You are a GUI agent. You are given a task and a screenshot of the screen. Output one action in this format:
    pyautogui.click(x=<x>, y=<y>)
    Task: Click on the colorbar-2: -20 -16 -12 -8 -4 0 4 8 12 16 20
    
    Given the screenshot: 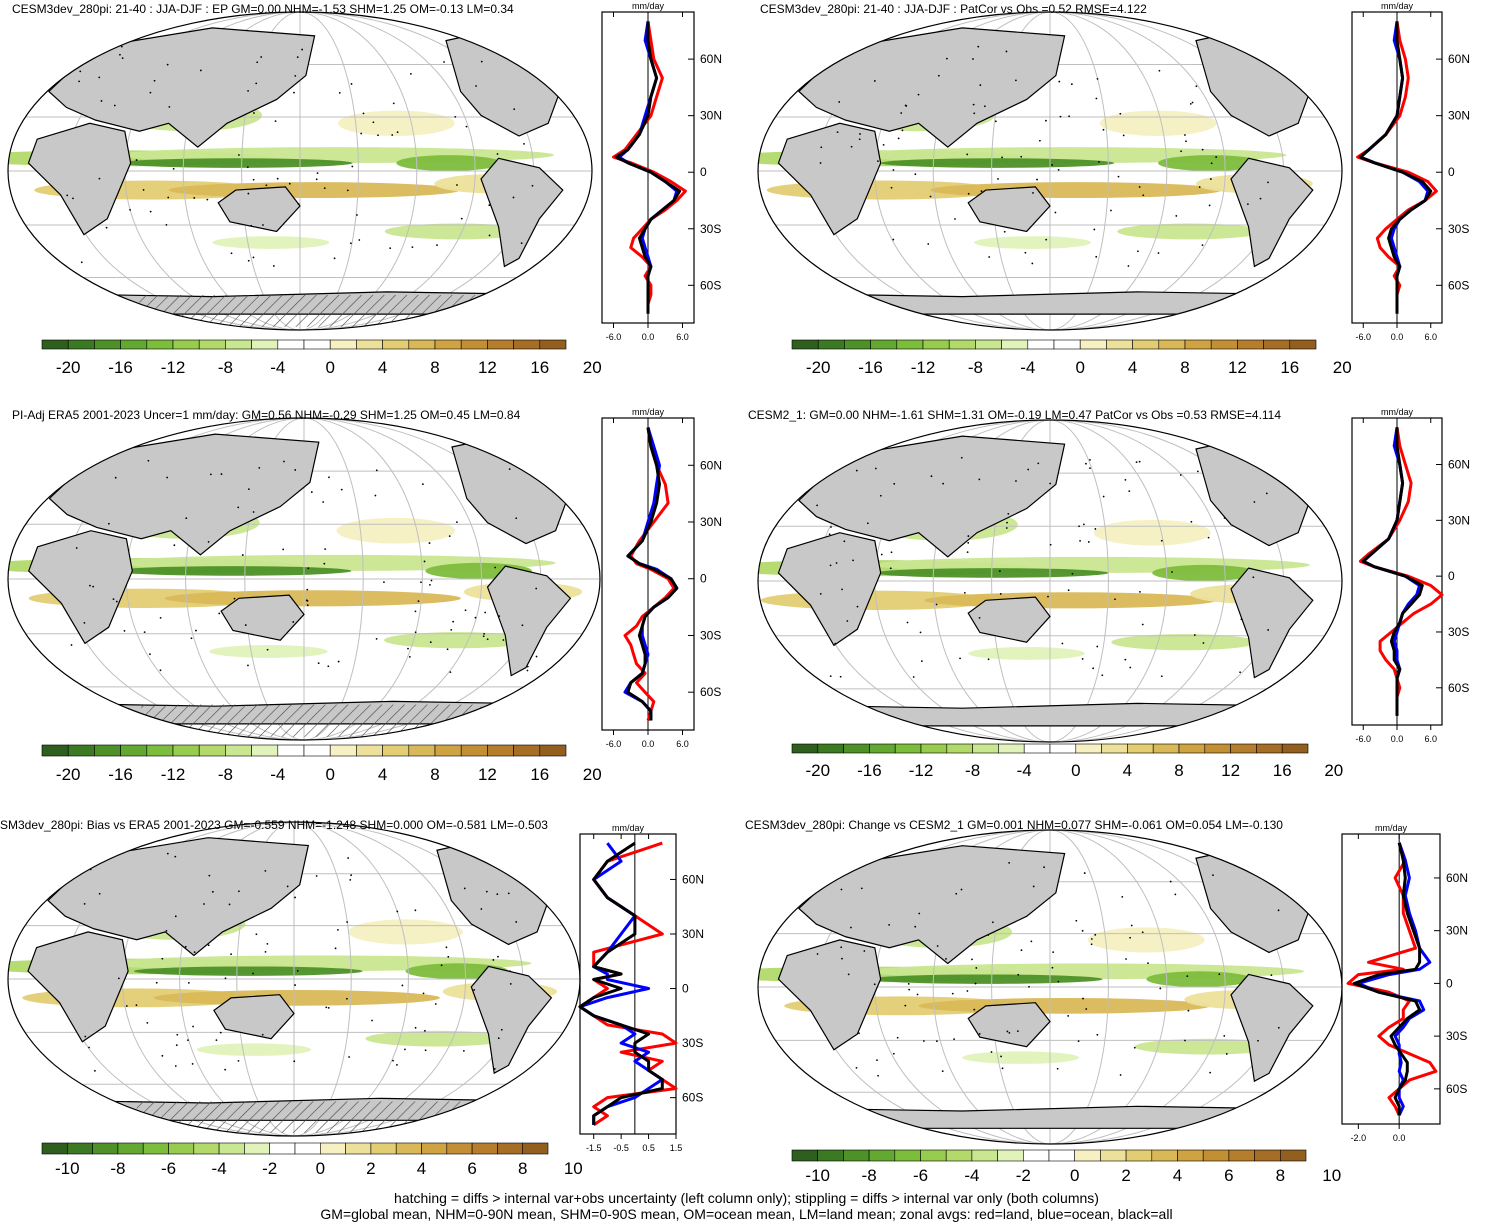 What is the action you would take?
    pyautogui.click(x=1071, y=358)
    